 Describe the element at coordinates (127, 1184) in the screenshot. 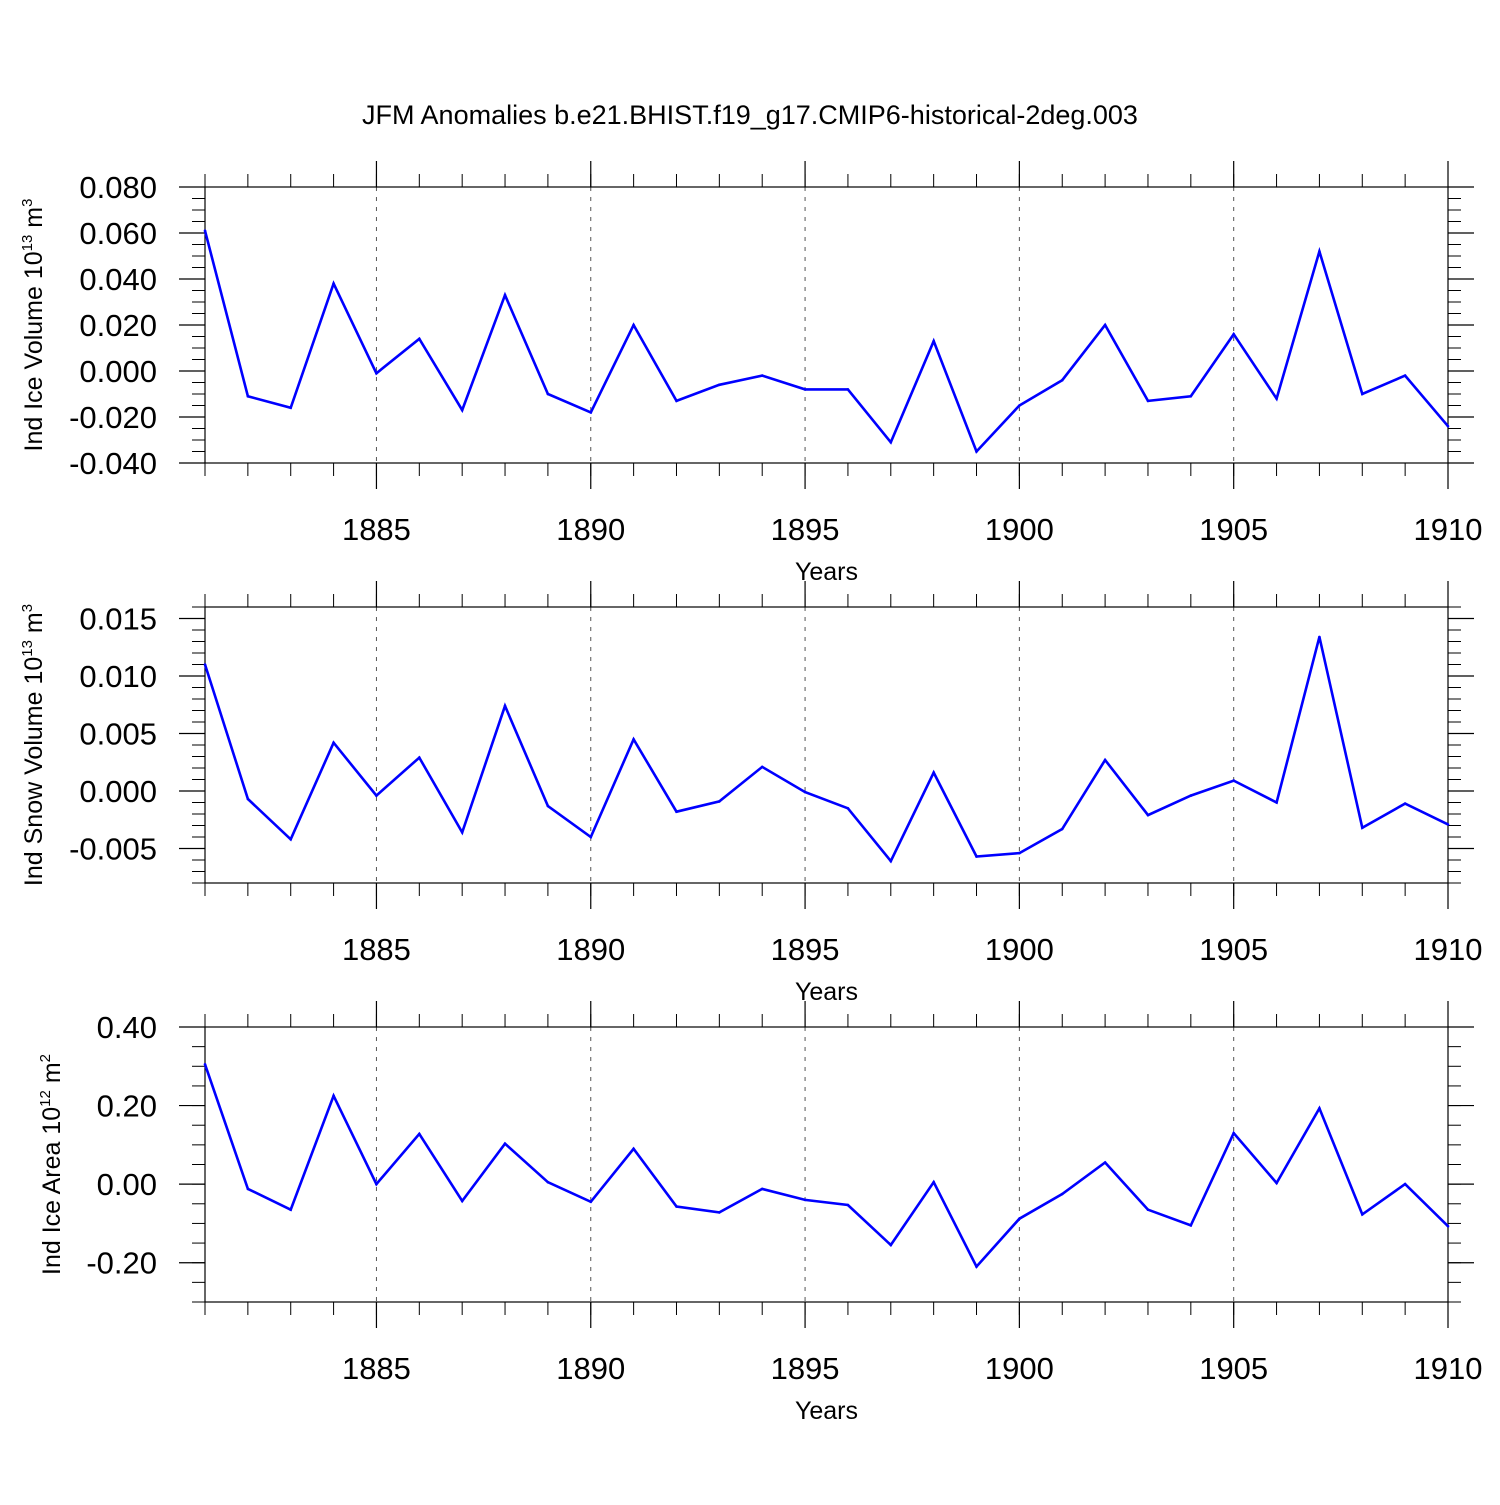

I see `y-tick-label: 0.00` at that location.